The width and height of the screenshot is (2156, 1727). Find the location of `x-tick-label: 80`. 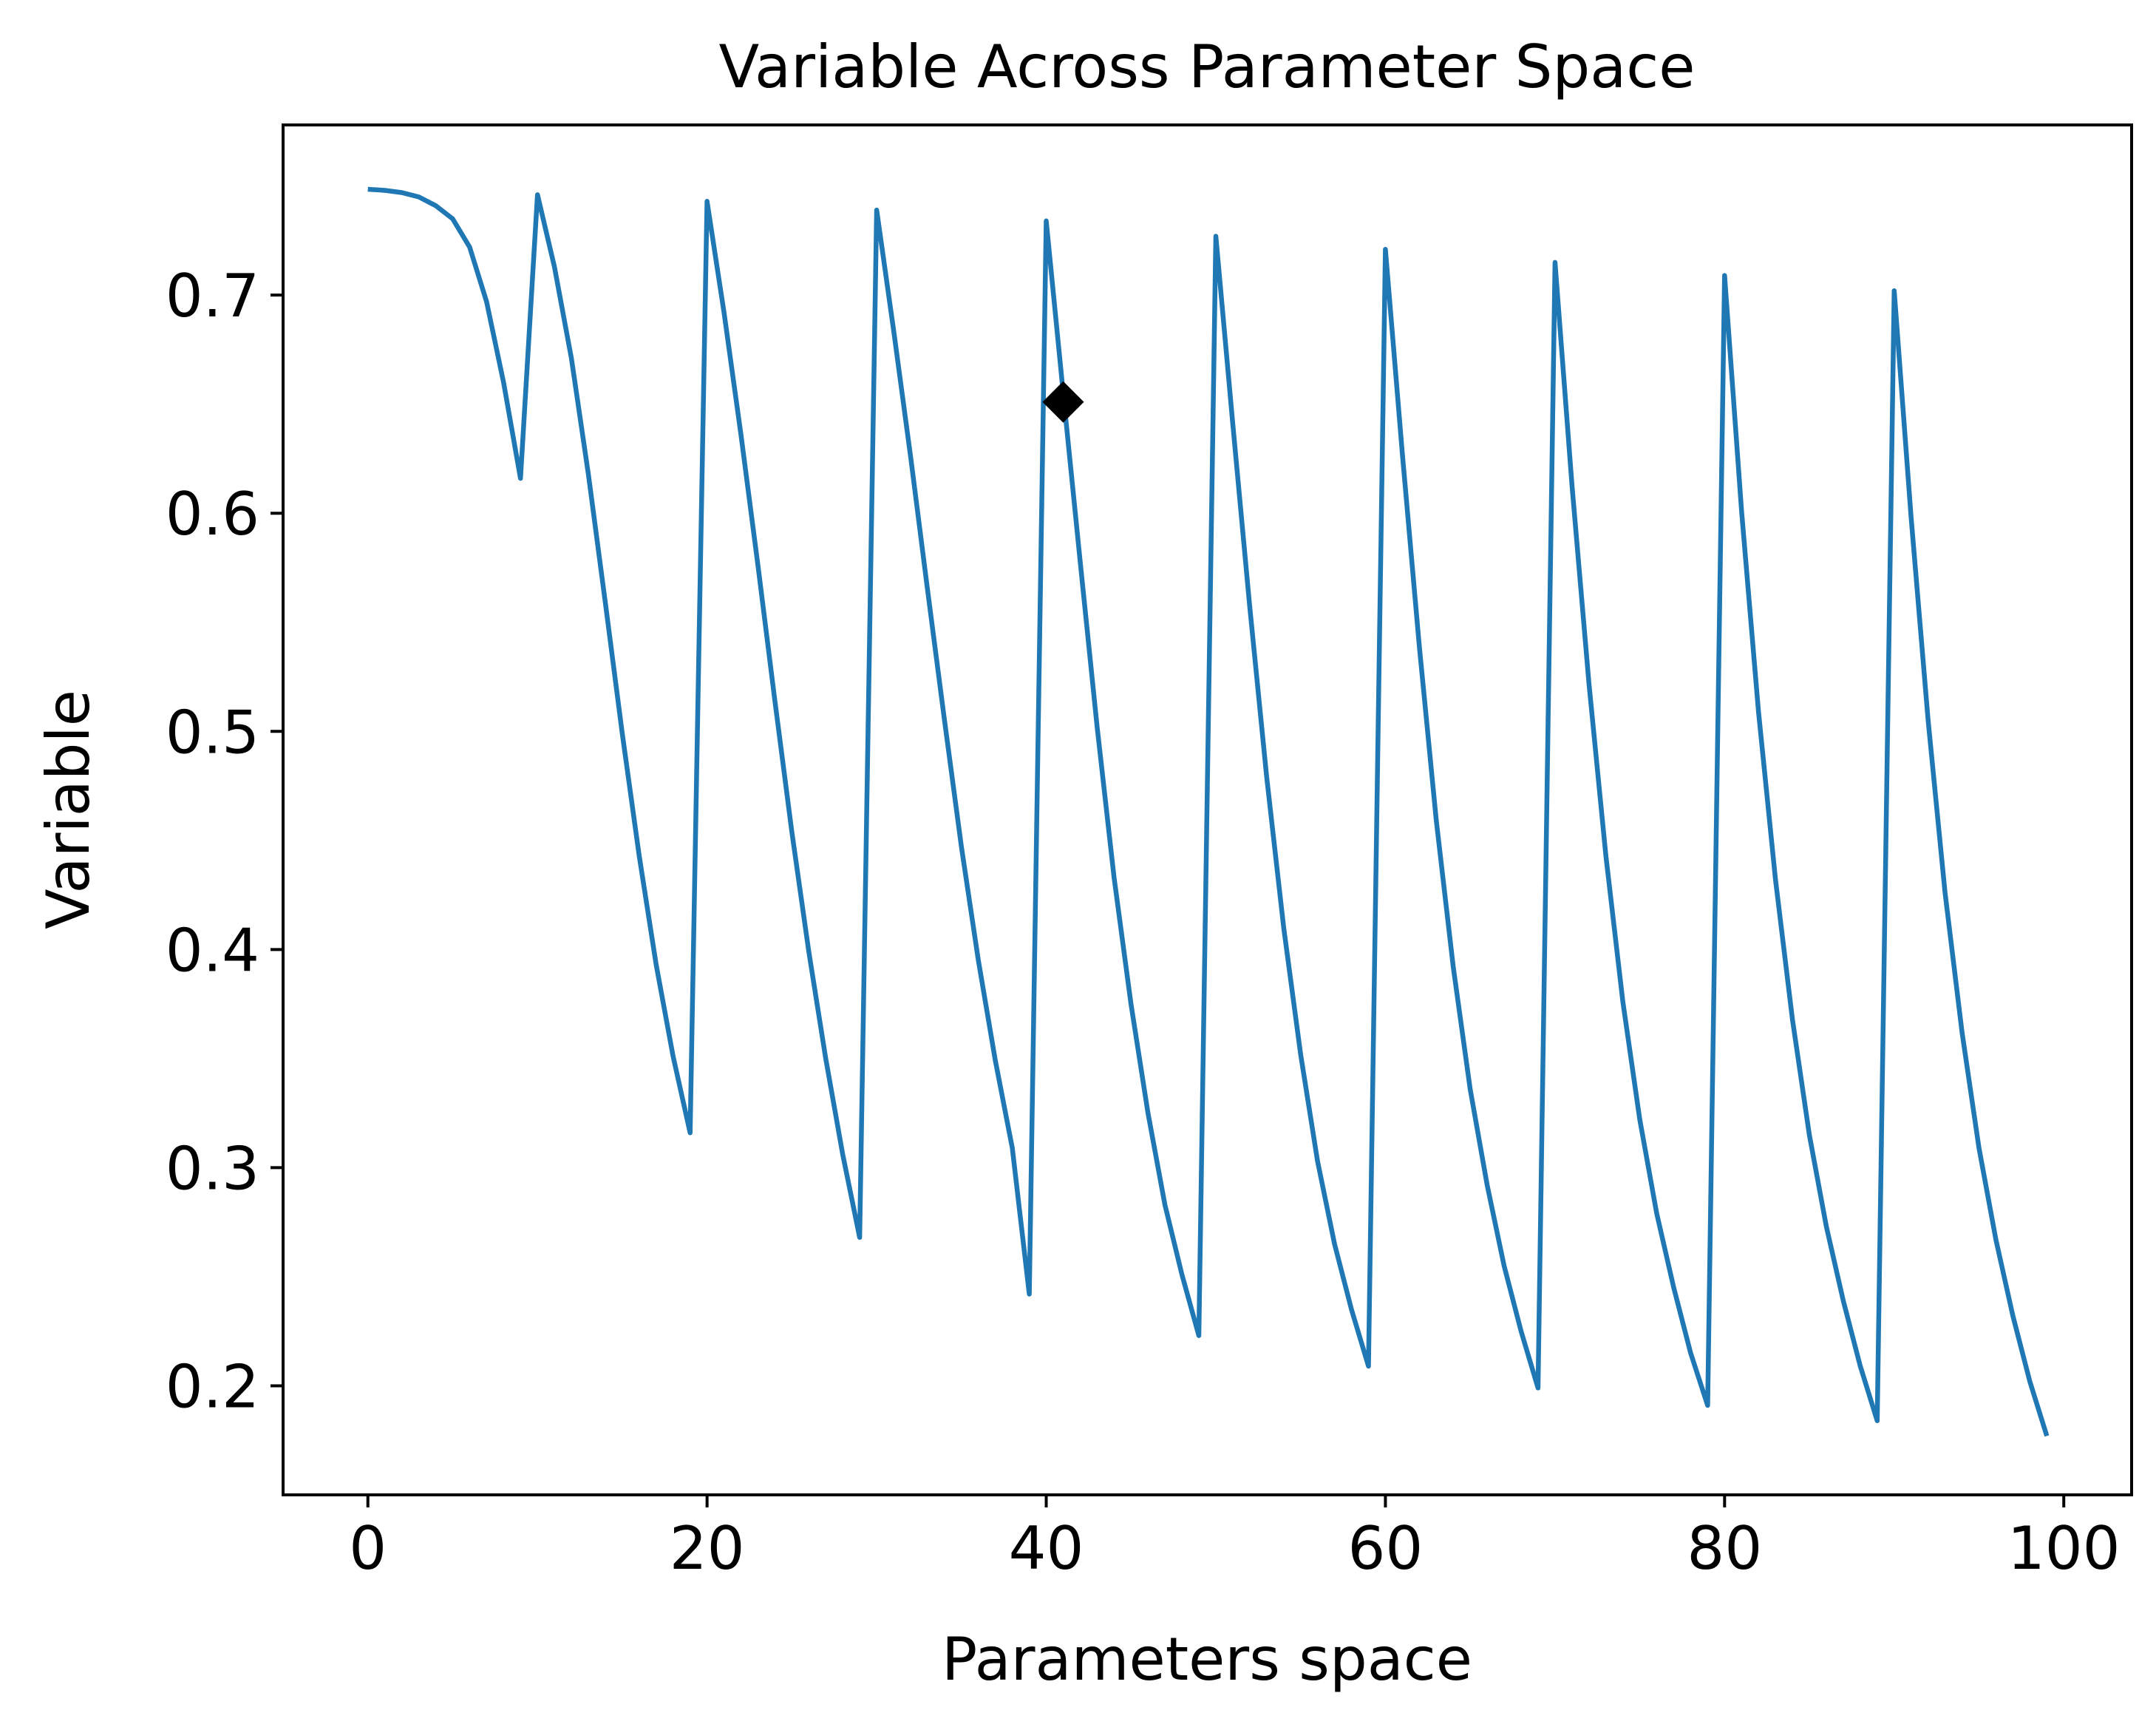

x-tick-label: 80 is located at coordinates (1724, 1549).